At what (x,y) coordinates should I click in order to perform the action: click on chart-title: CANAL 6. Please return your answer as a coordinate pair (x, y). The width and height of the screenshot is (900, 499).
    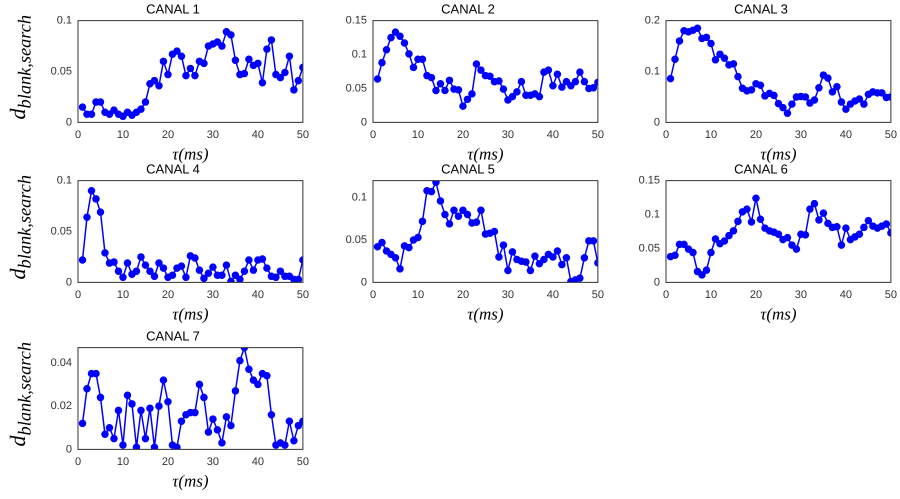
    Looking at the image, I should click on (761, 168).